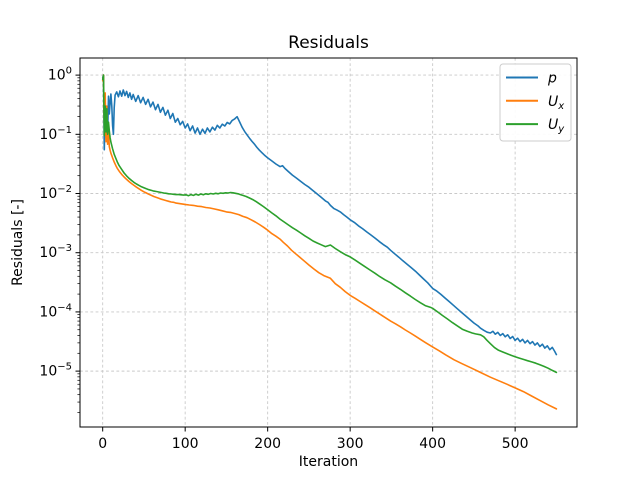 The width and height of the screenshot is (640, 480). Describe the element at coordinates (556, 103) in the screenshot. I see `legend-label-Ux: Ux` at that location.